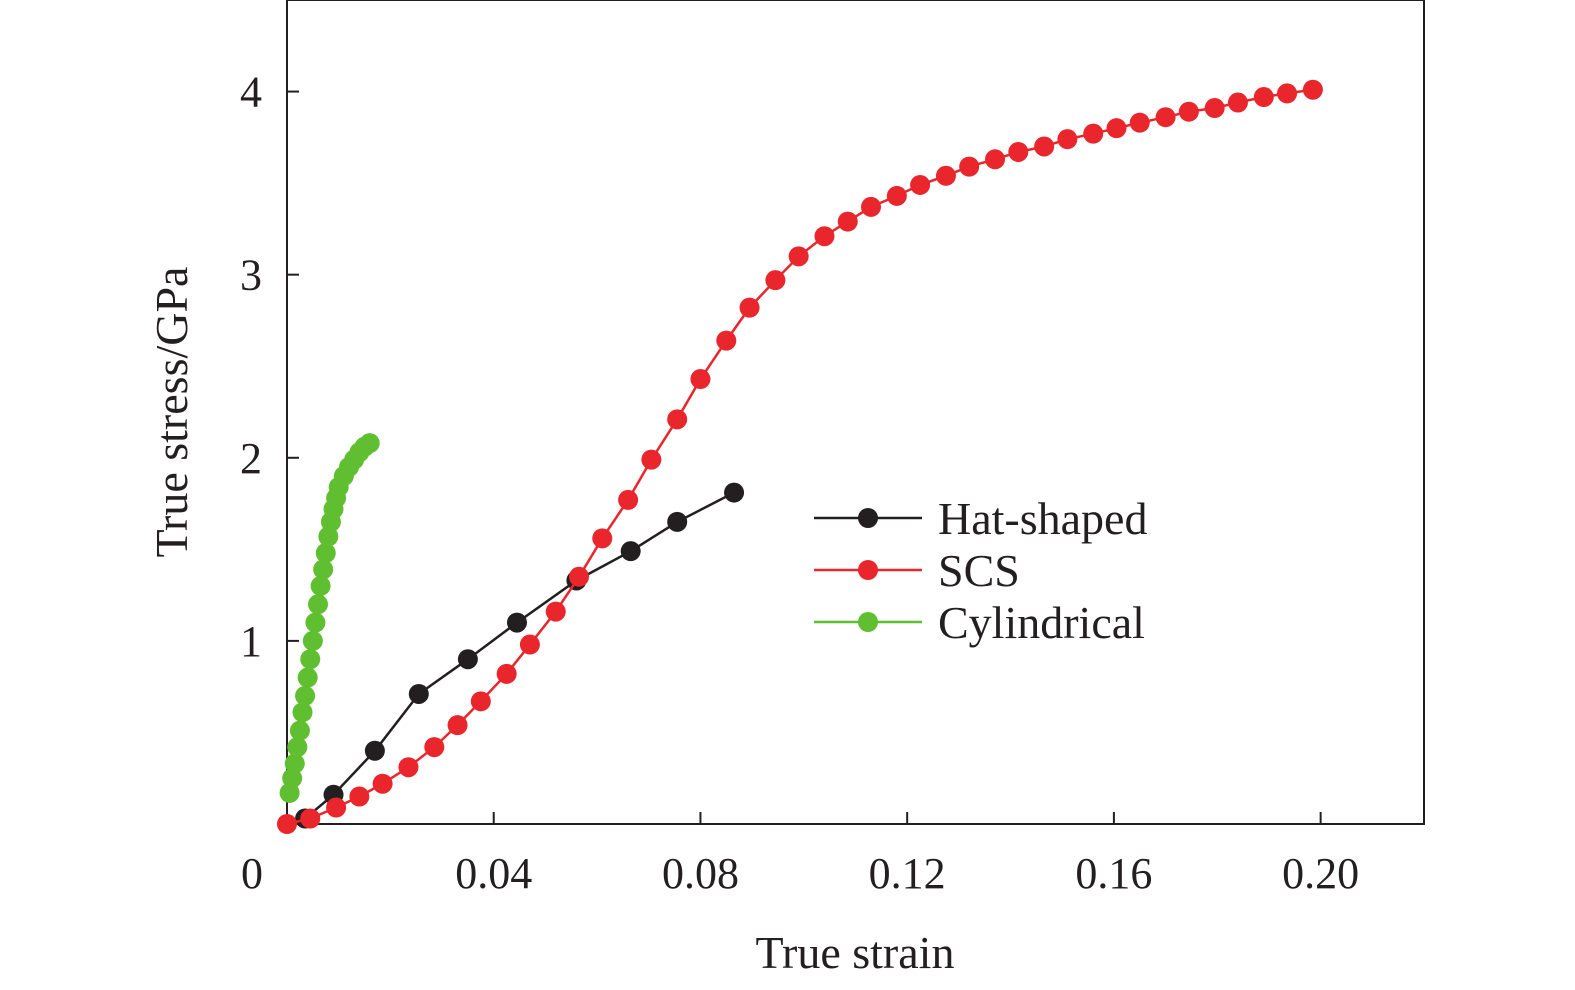  I want to click on x-tick-label: 0.16, so click(1113, 873).